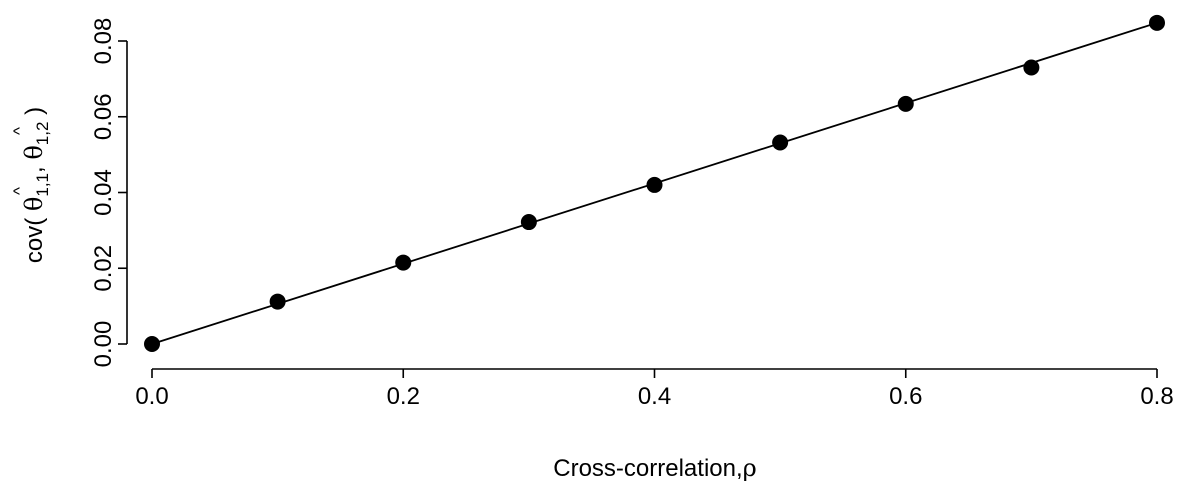 This screenshot has width=1184, height=482. What do you see at coordinates (34, 169) in the screenshot?
I see `y-axis-title-sep: ,` at bounding box center [34, 169].